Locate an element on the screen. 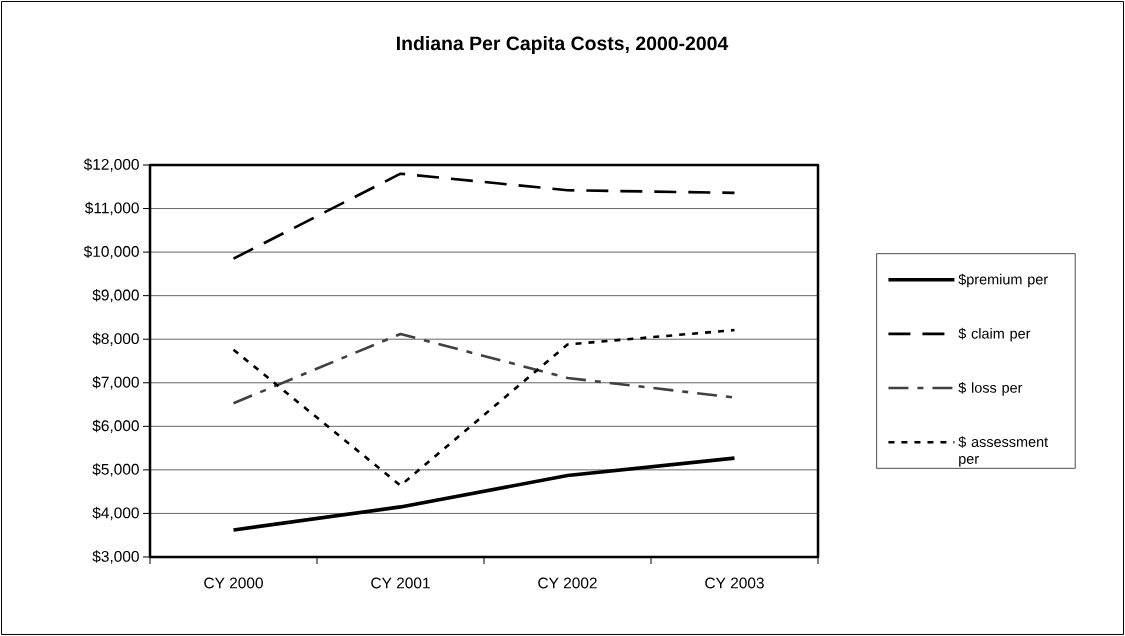 This screenshot has width=1125, height=636. y-tick-label: $12,000 is located at coordinates (111, 165).